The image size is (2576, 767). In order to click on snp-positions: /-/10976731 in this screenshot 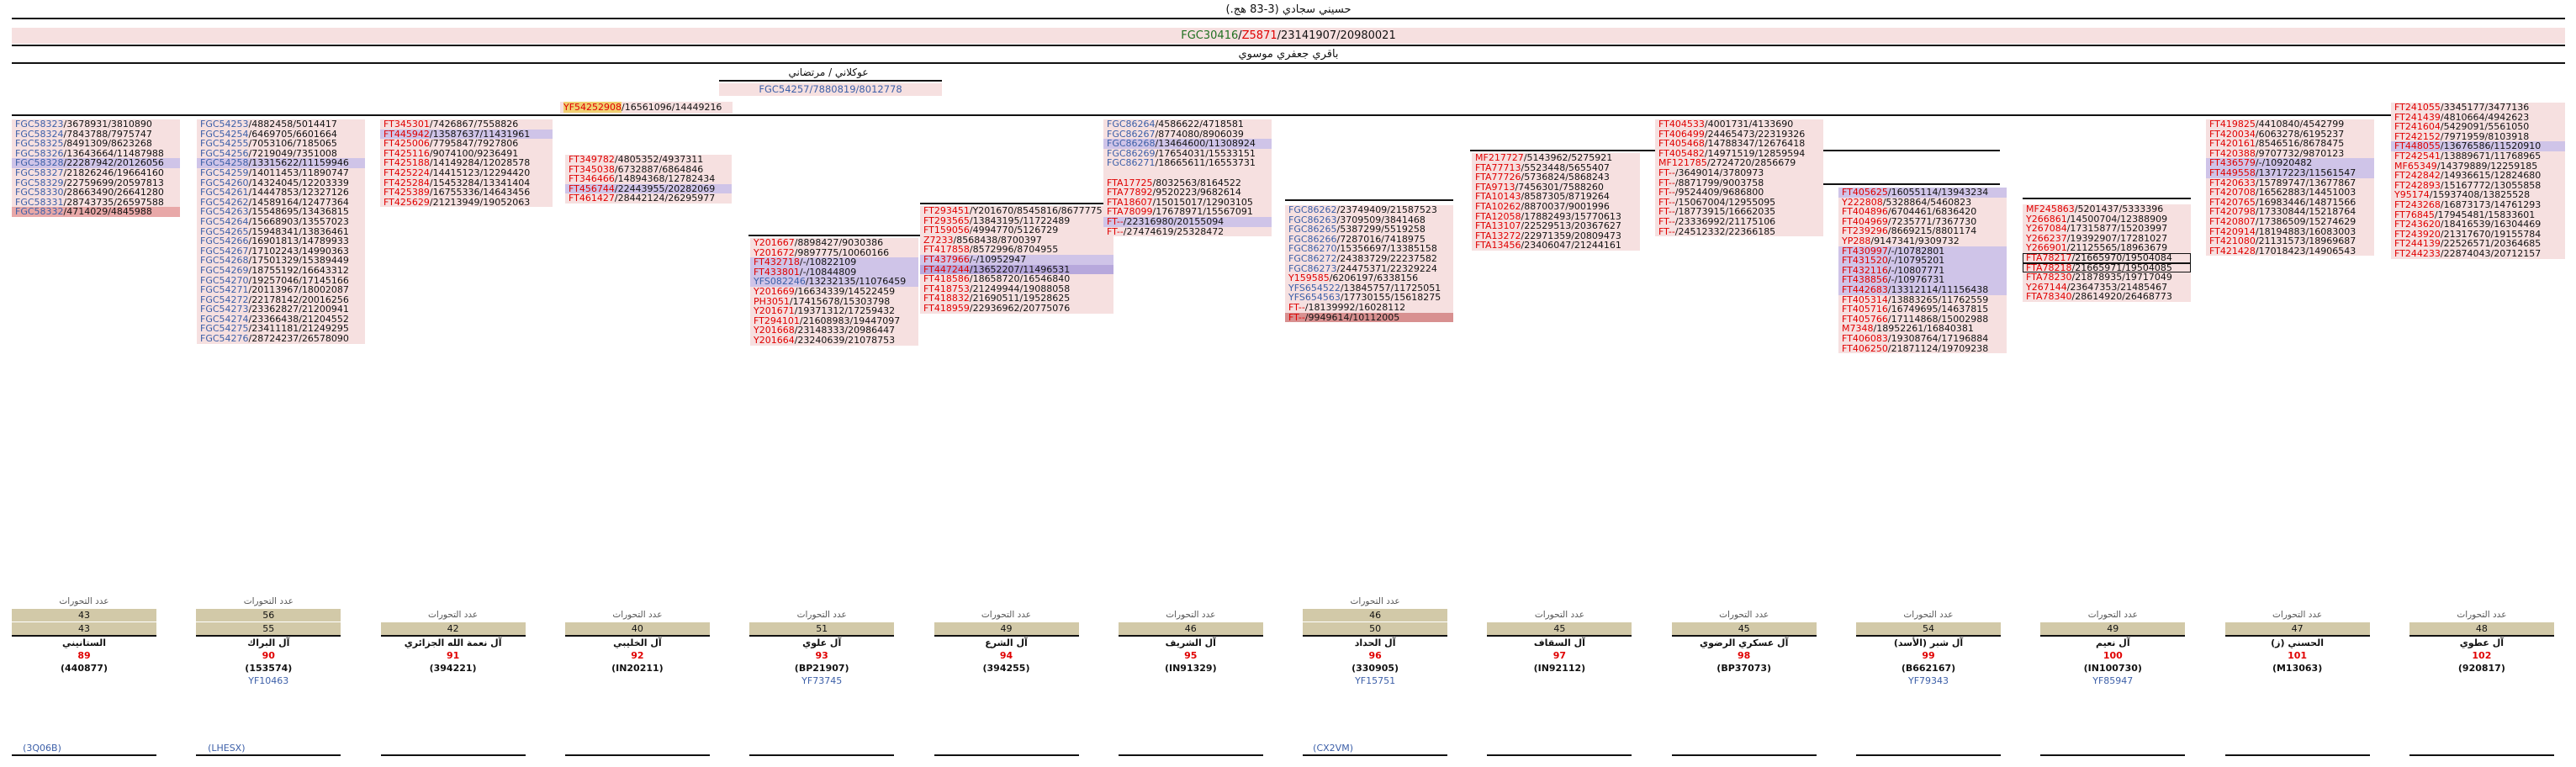, I will do `click(1916, 280)`.